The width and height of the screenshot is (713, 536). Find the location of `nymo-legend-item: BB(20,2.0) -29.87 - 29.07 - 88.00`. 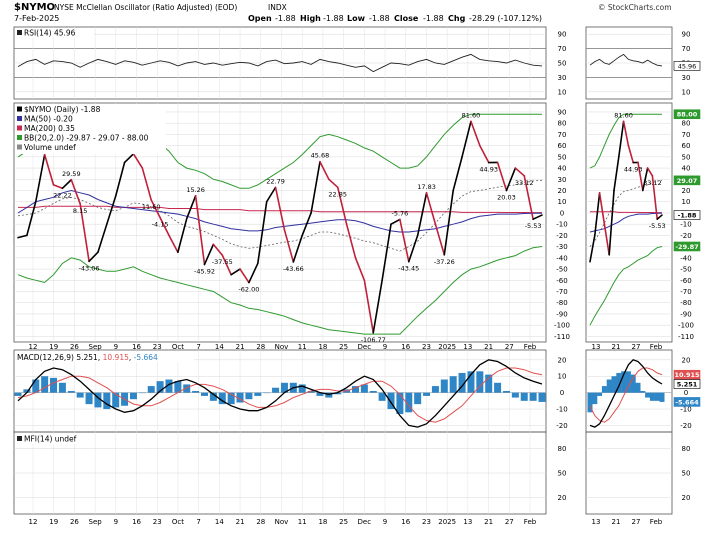

nymo-legend-item: BB(20,2.0) -29.87 - 29.07 - 88.00 is located at coordinates (86, 138).